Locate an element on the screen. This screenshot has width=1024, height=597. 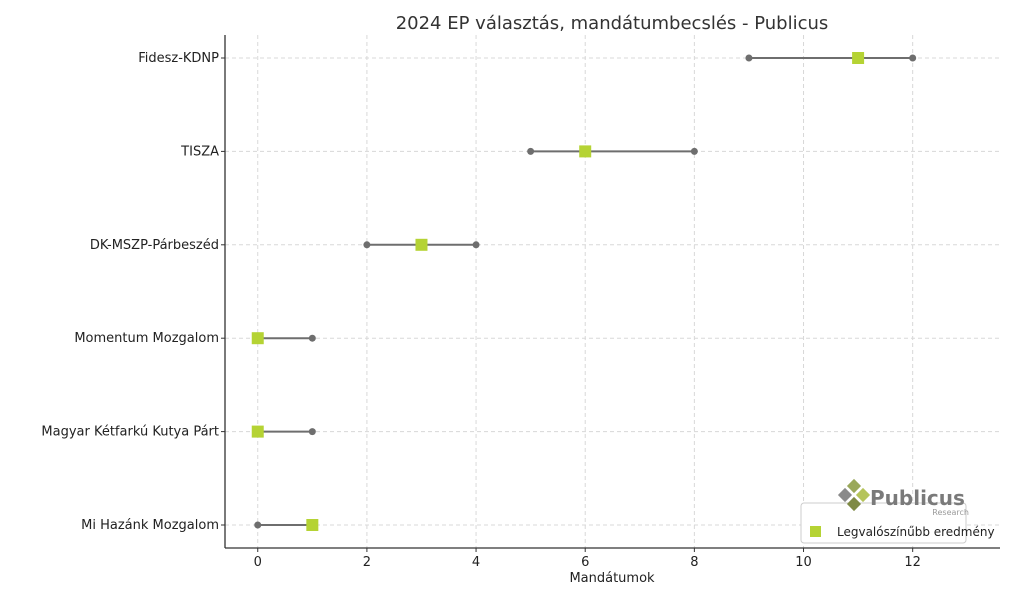
y-tick-label: TISZA is located at coordinates (199, 151).